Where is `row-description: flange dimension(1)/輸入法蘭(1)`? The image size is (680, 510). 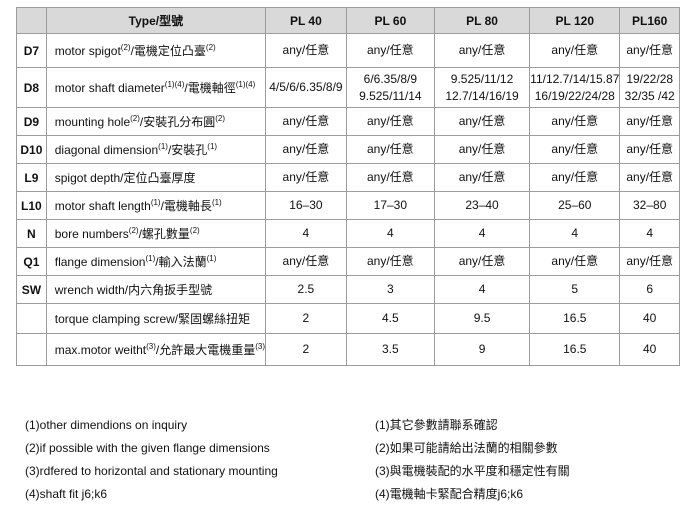 row-description: flange dimension(1)/輸入法蘭(1) is located at coordinates (156, 261).